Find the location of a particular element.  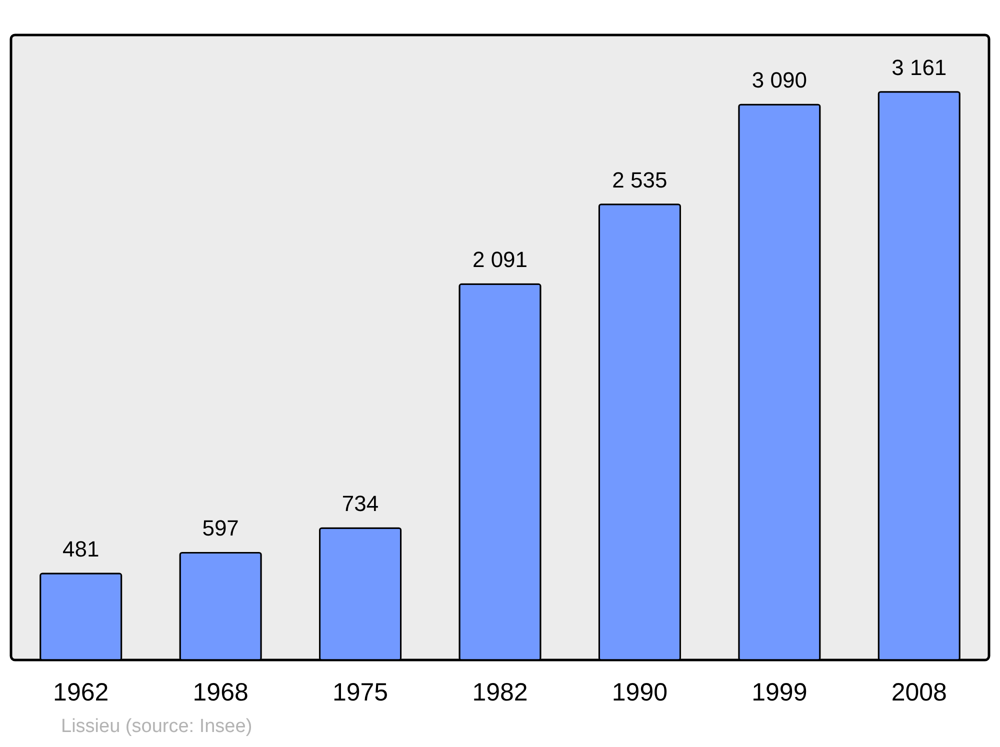

x-tick-label: 1962 is located at coordinates (81, 692).